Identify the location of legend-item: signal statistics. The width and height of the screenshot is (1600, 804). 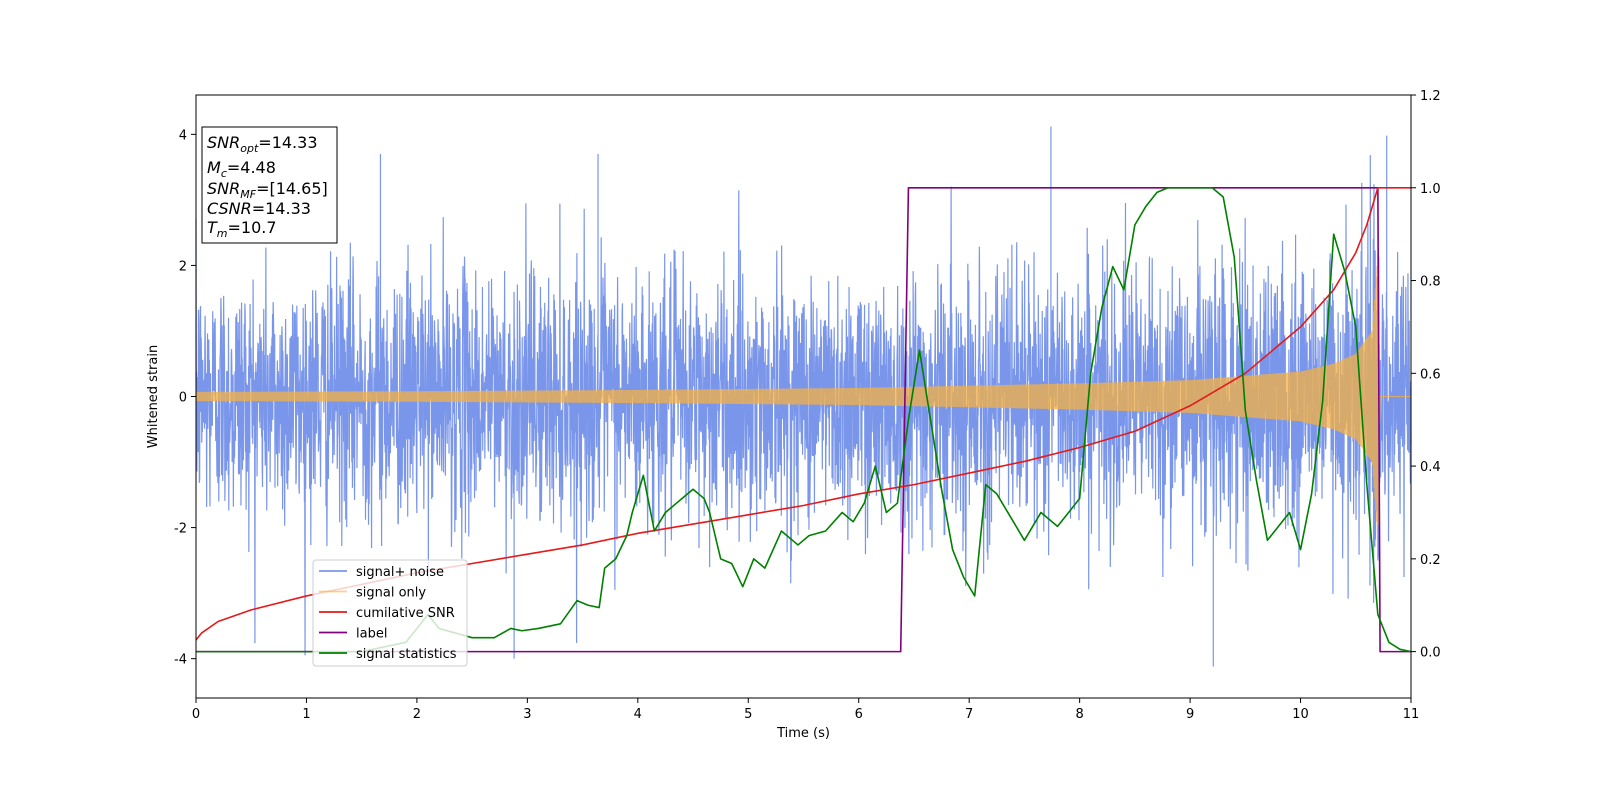
(388, 654).